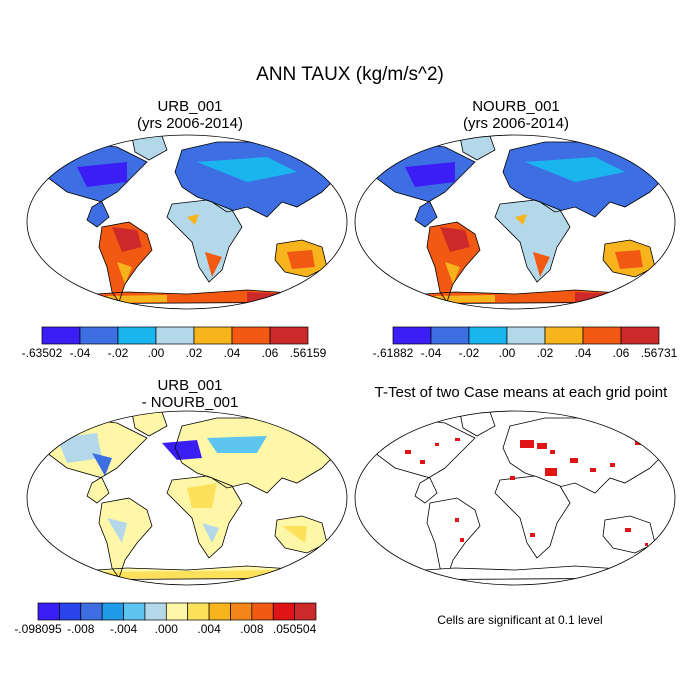 Image resolution: width=700 pixels, height=700 pixels. I want to click on panel-title-diff-line2: - NOURB_001, so click(190, 402).